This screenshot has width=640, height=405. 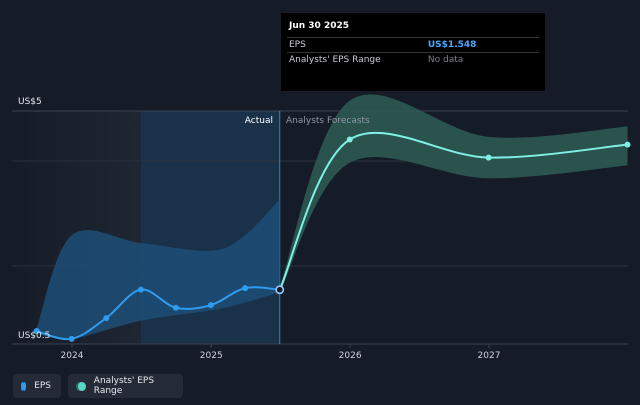 What do you see at coordinates (413, 44) in the screenshot?
I see `tooltip-row-eps: EPS US$1.548` at bounding box center [413, 44].